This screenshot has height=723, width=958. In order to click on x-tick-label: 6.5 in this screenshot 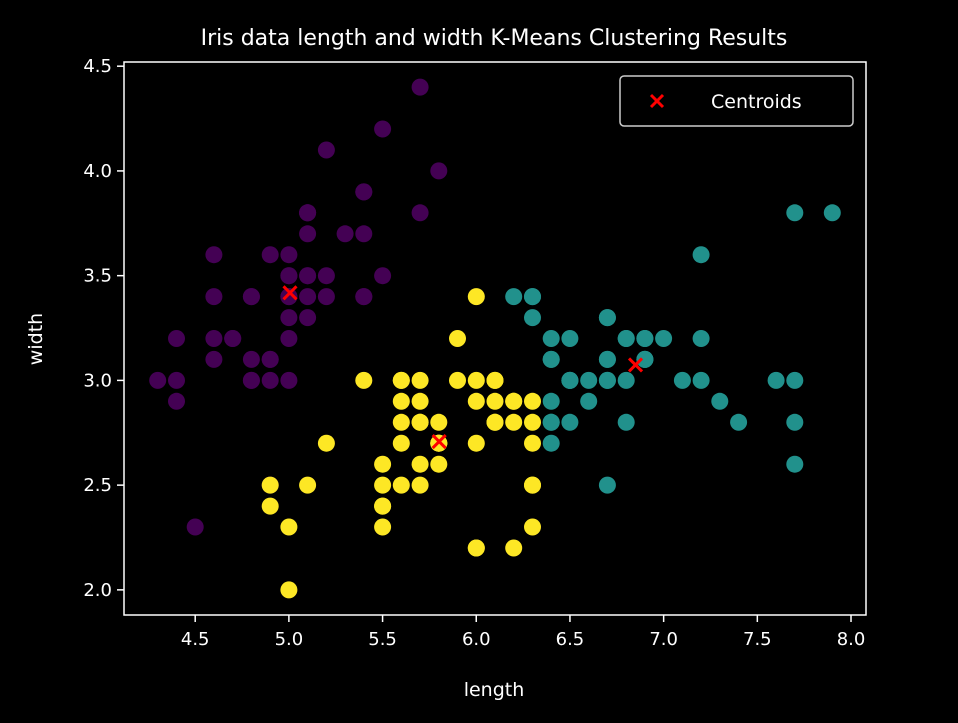, I will do `click(570, 639)`.